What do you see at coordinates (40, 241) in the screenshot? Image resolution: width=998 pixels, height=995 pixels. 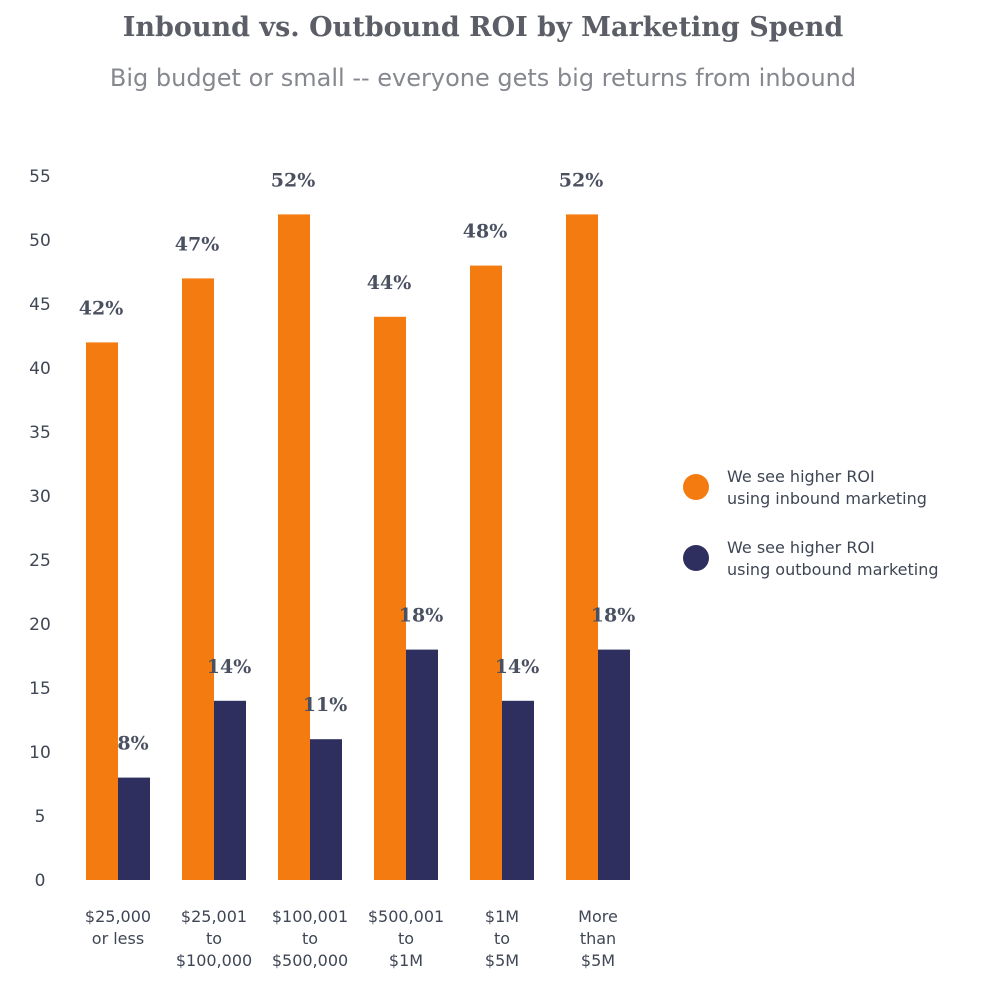 I see `y-tick-label: 50` at bounding box center [40, 241].